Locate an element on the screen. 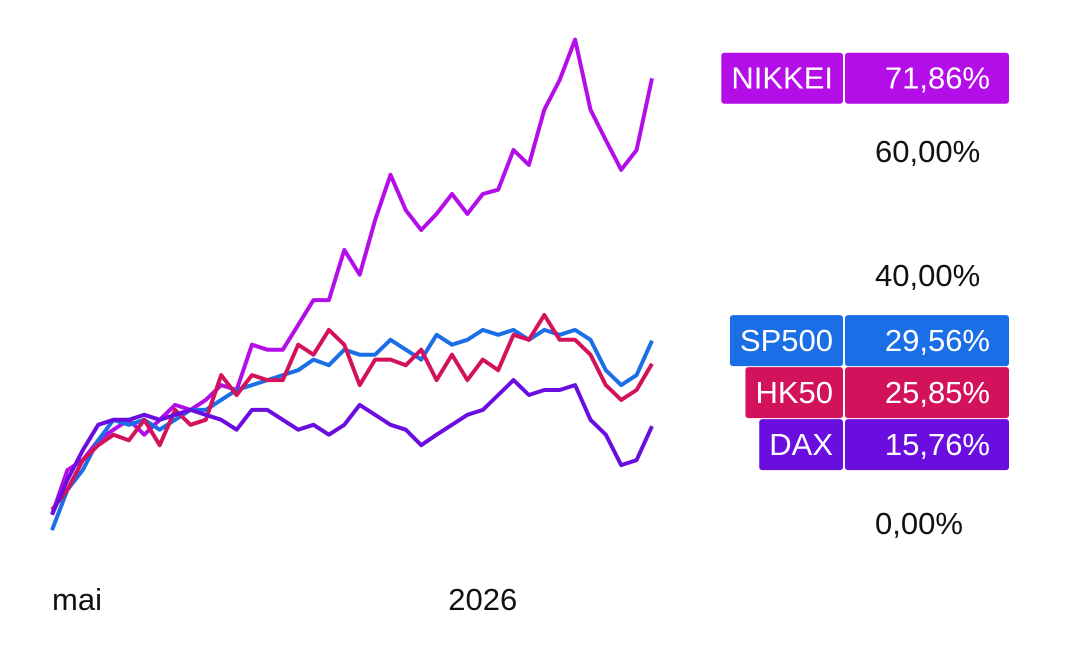 The width and height of the screenshot is (1080, 649). legend-value: 71,86% is located at coordinates (937, 77).